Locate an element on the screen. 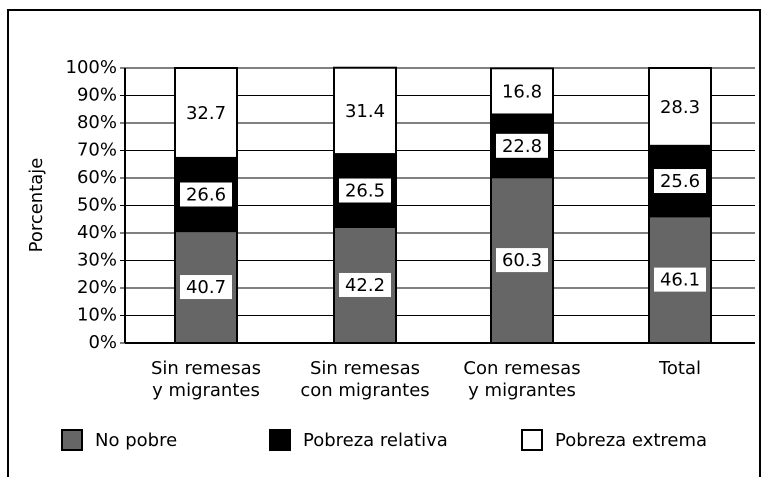 This screenshot has height=477, width=768. y-tick-label: 40% is located at coordinates (97, 232).